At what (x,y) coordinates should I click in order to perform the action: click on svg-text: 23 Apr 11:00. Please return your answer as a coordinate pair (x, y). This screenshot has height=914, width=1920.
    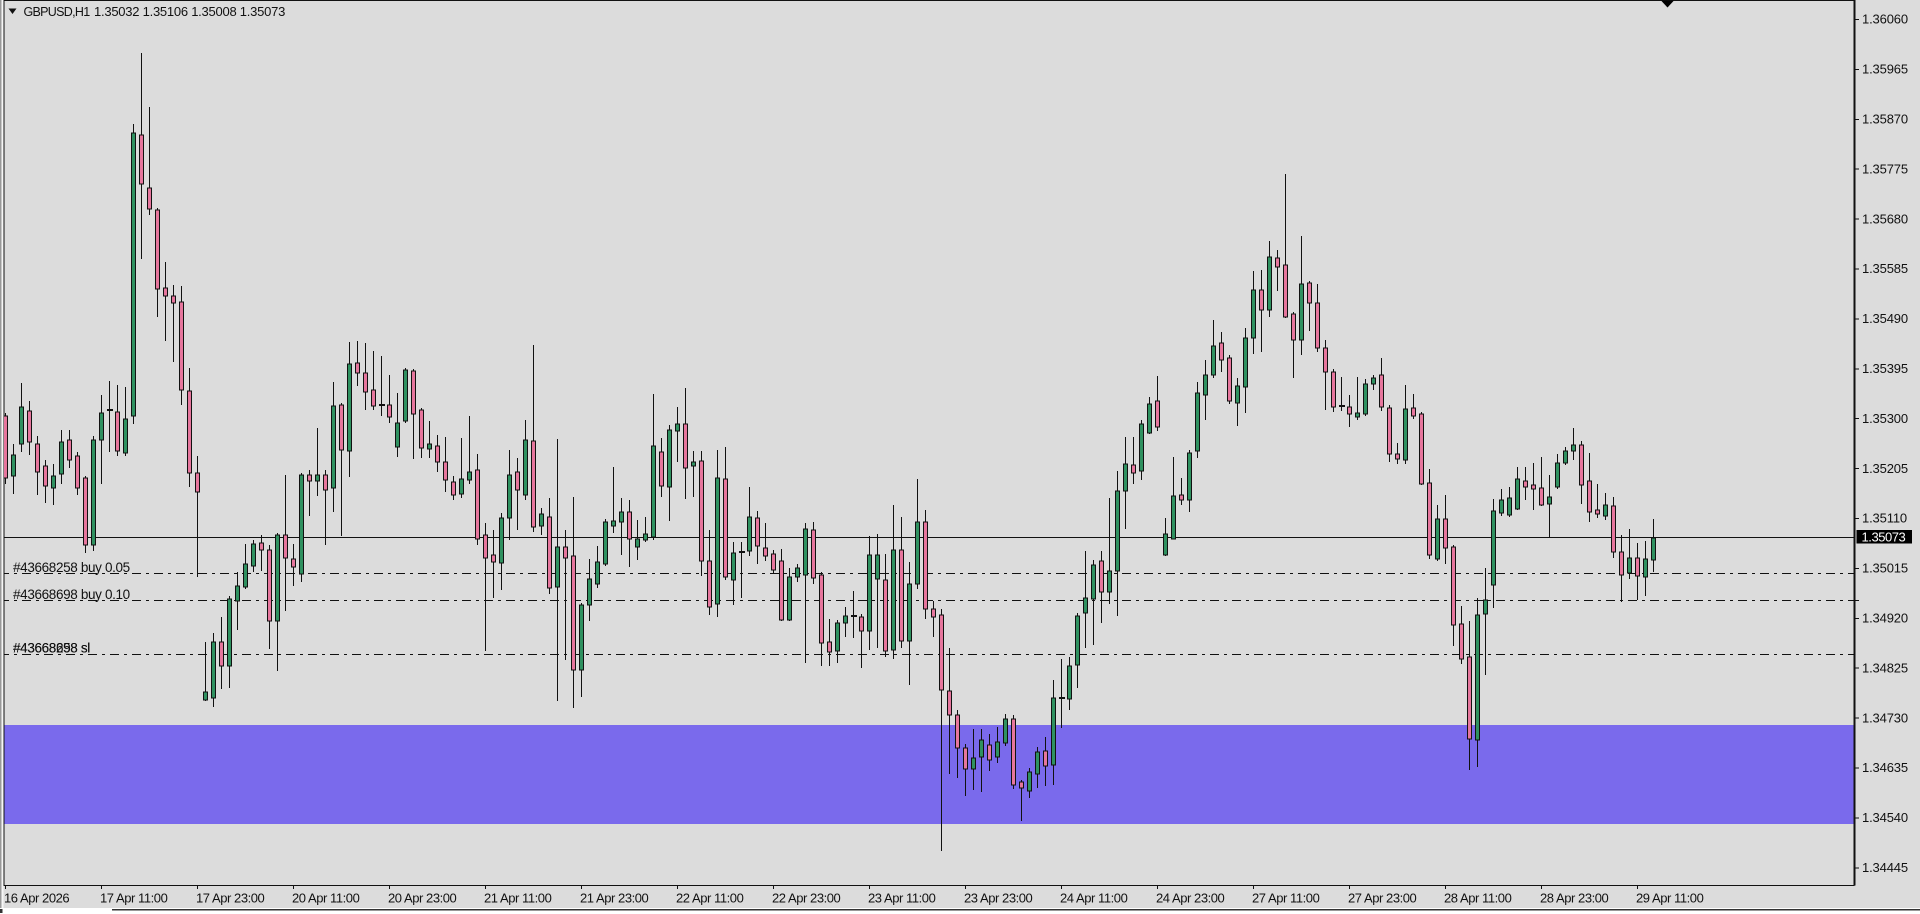
    Looking at the image, I should click on (902, 897).